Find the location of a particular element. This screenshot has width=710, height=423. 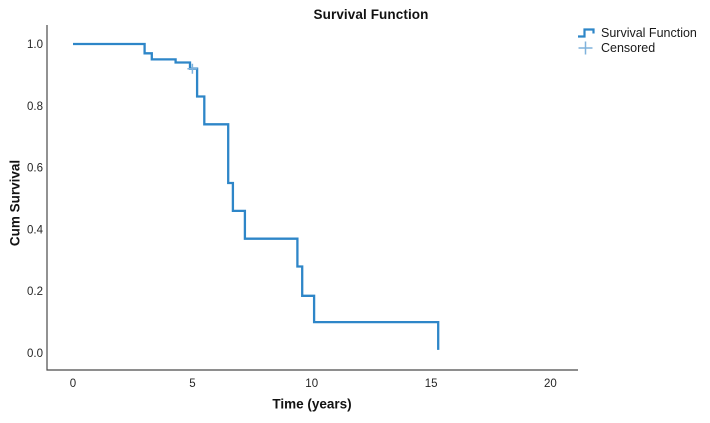

y-tick-label: 0.4 is located at coordinates (35, 230).